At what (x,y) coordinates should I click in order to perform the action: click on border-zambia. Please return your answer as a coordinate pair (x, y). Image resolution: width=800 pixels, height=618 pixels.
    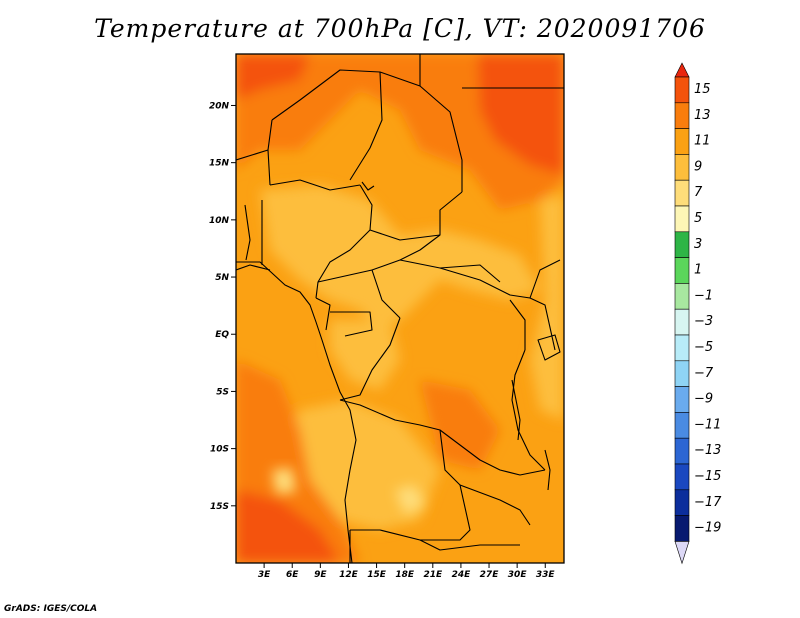
    Looking at the image, I should click on (492, 452).